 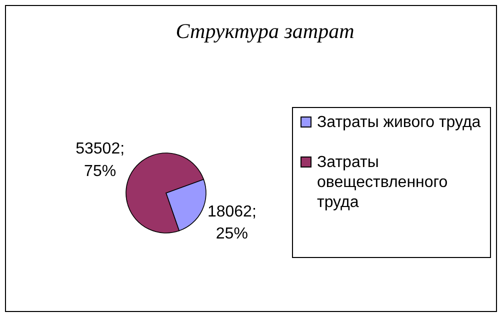 What do you see at coordinates (231, 223) in the screenshot?
I see `data-label: 18062; 25%` at bounding box center [231, 223].